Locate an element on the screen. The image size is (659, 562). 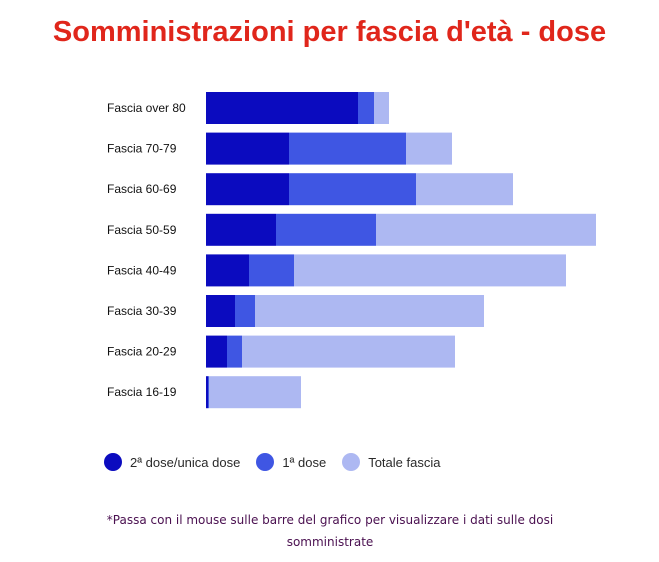
legend-label: Totale fascia is located at coordinates (404, 462).